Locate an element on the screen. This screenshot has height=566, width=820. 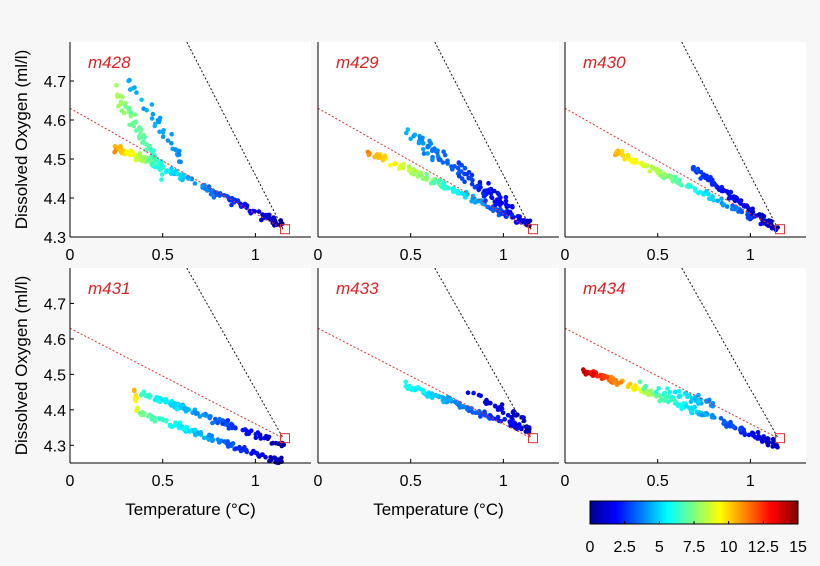
panel-title: m431 is located at coordinates (109, 288).